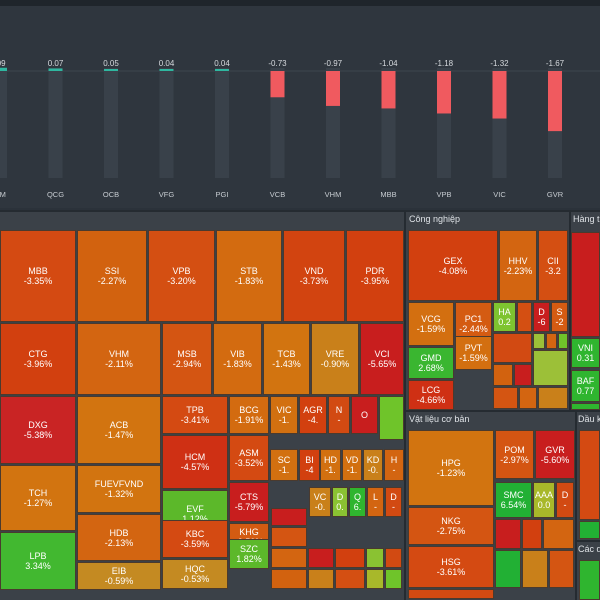 Image resolution: width=600 pixels, height=600 pixels. I want to click on heatmap-tile: LPB 3.34%, so click(38, 561).